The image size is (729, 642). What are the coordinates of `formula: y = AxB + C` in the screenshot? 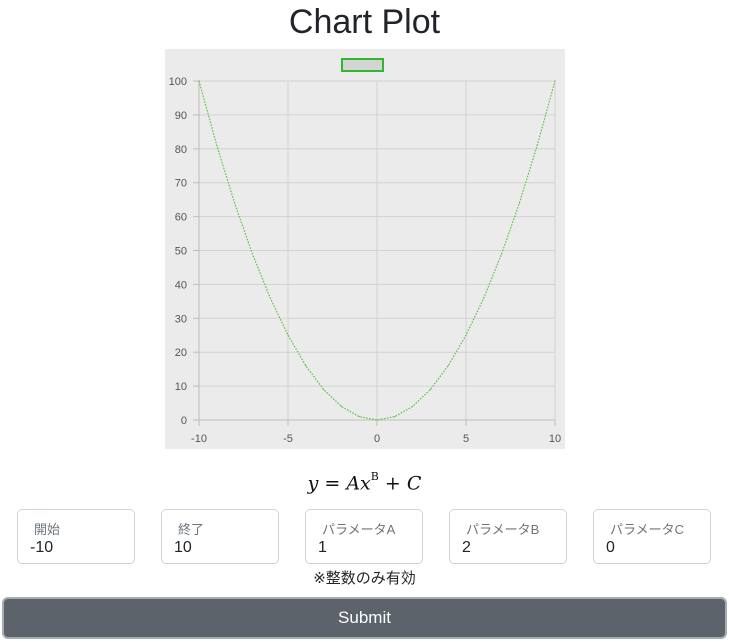 It's located at (364, 481).